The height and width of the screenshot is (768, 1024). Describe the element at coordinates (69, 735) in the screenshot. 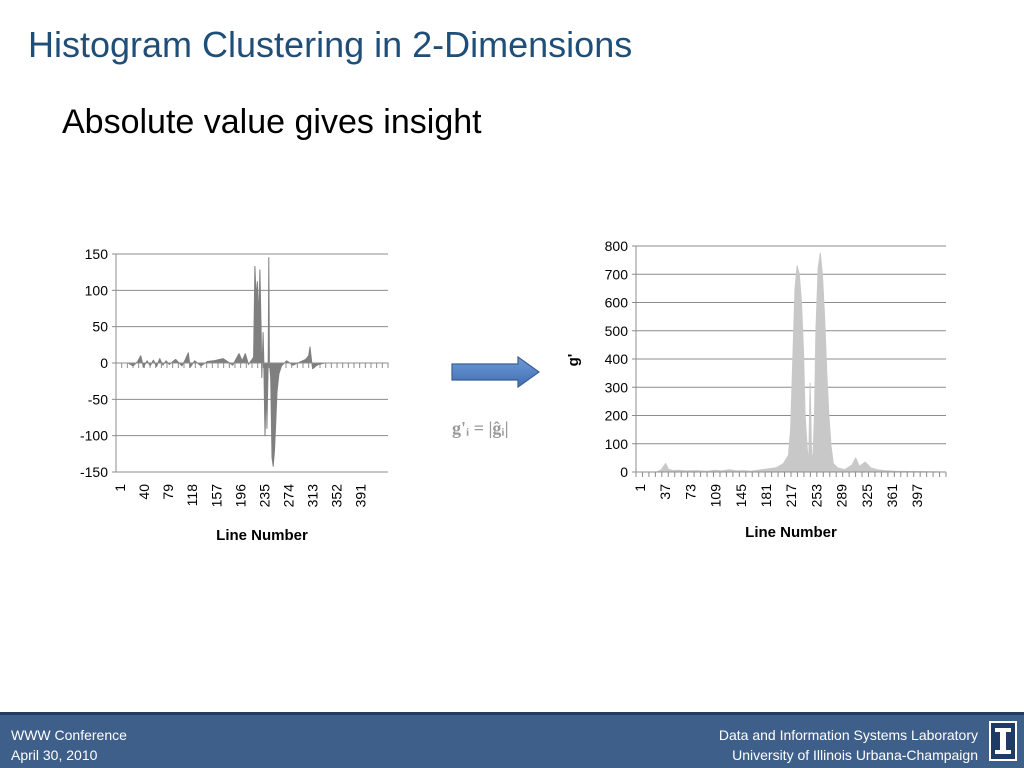

I see `conference-name: WWW Conference` at that location.